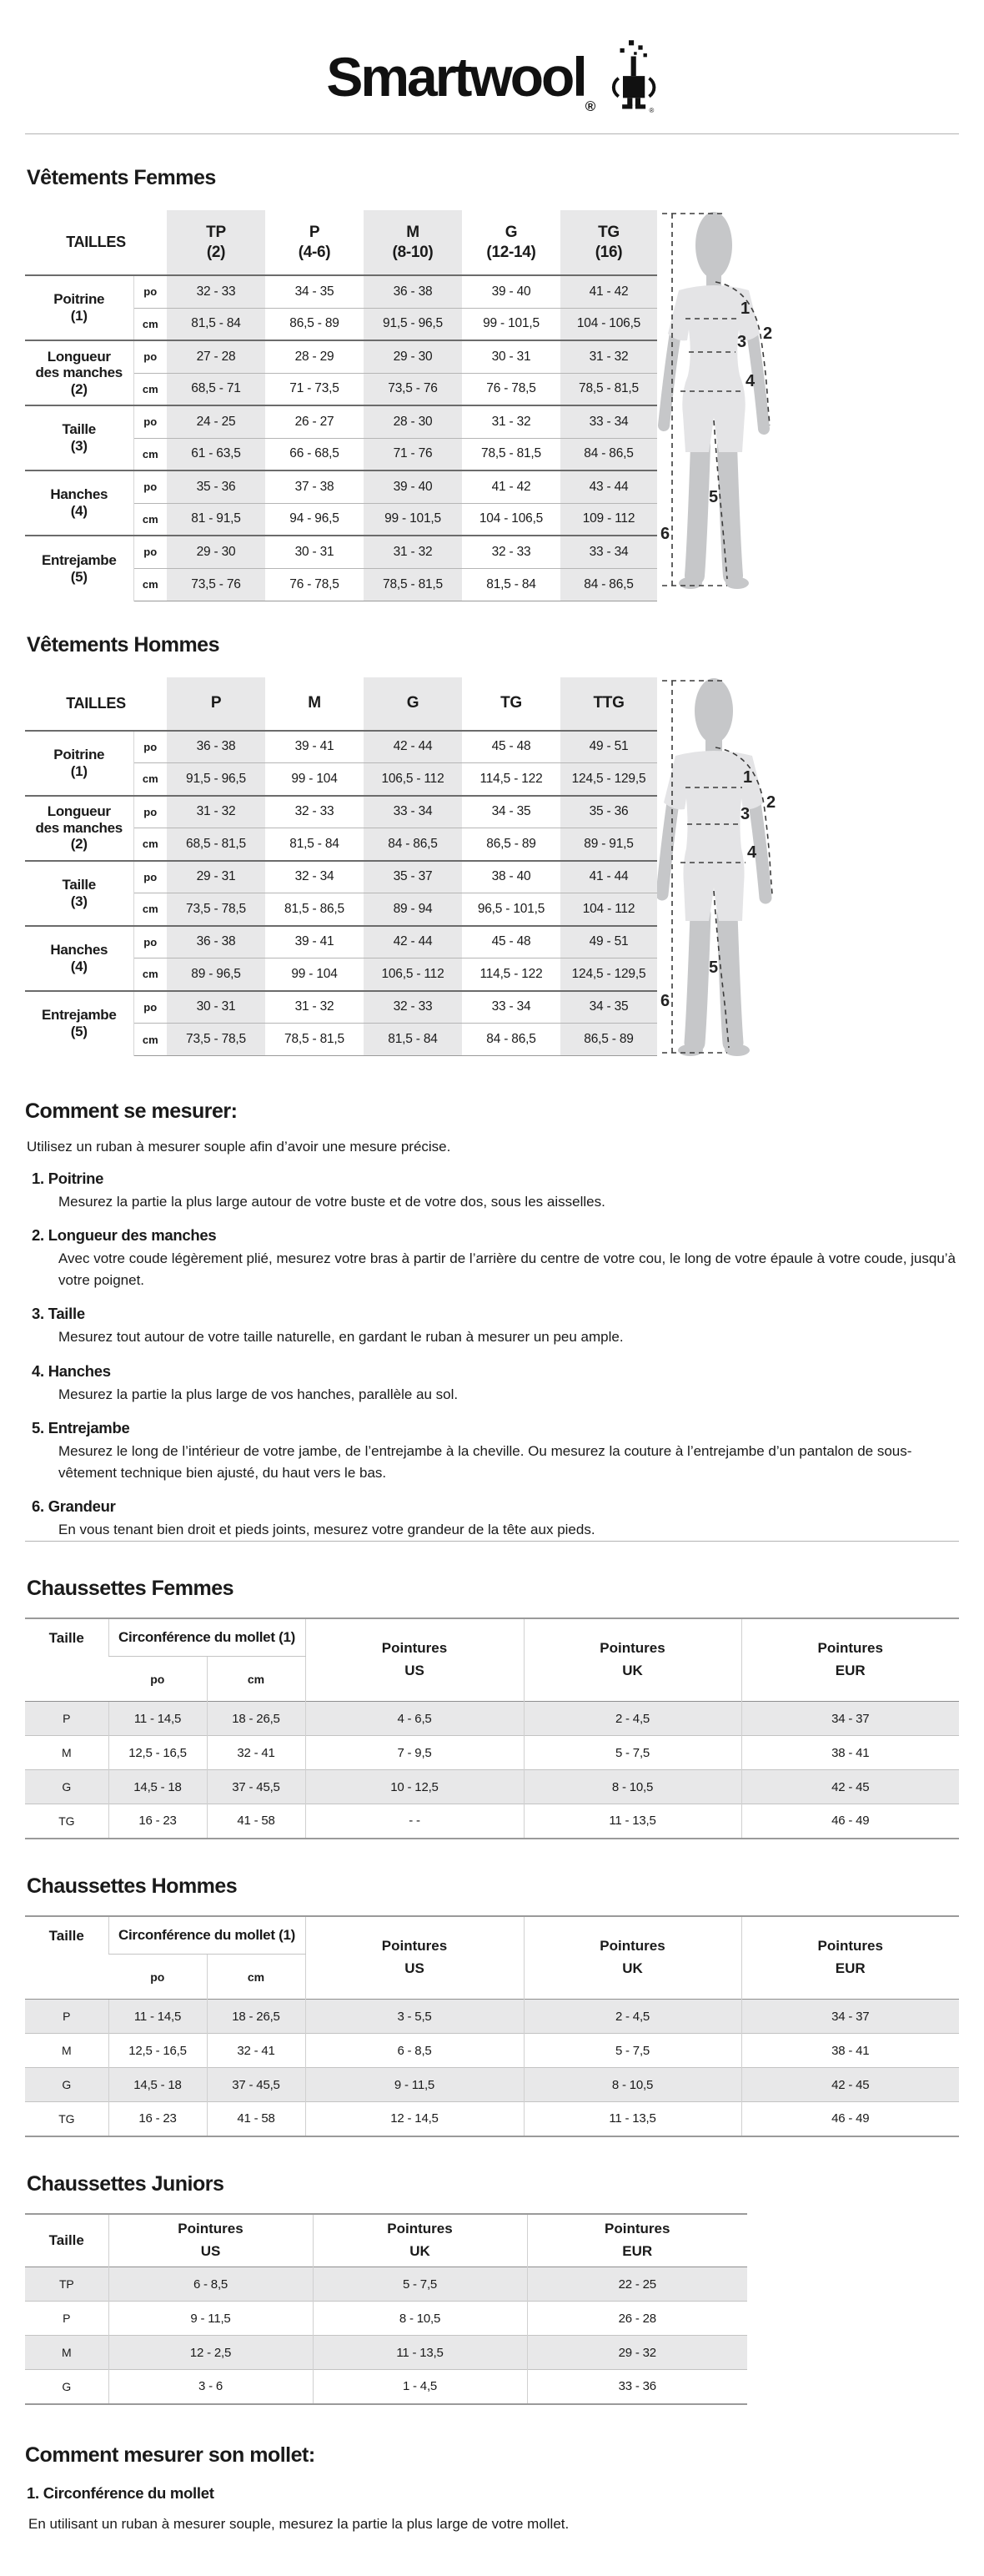 The width and height of the screenshot is (984, 2576). Describe the element at coordinates (850, 1957) in the screenshot. I see `pointures-eur-header: Pointures EUR` at that location.